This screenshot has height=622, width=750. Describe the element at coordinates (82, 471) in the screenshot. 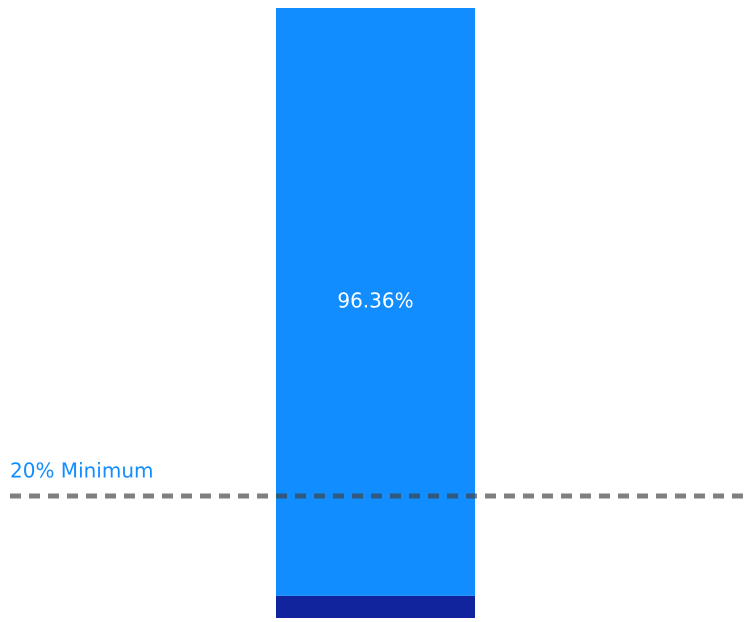

I see `reference-label: 20% Minimum` at that location.